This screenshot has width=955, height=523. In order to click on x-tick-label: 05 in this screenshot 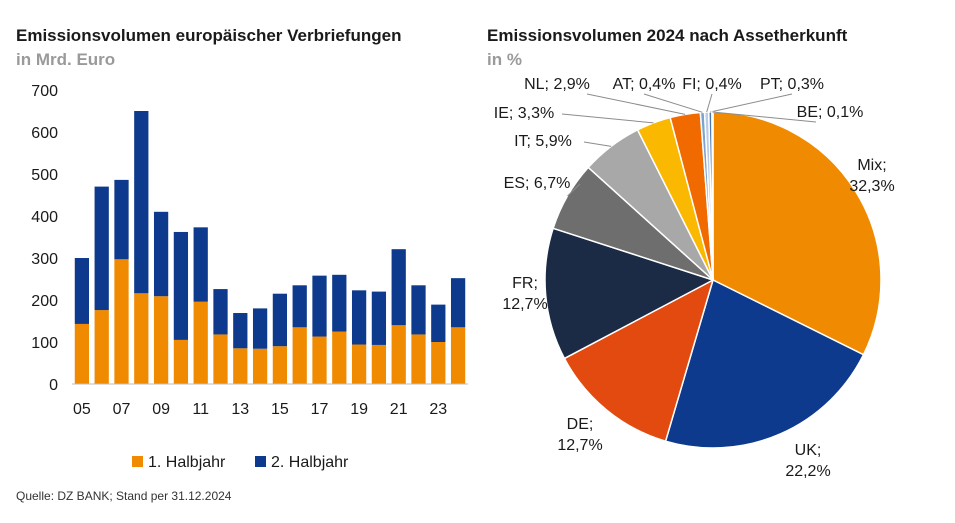, I will do `click(82, 409)`.